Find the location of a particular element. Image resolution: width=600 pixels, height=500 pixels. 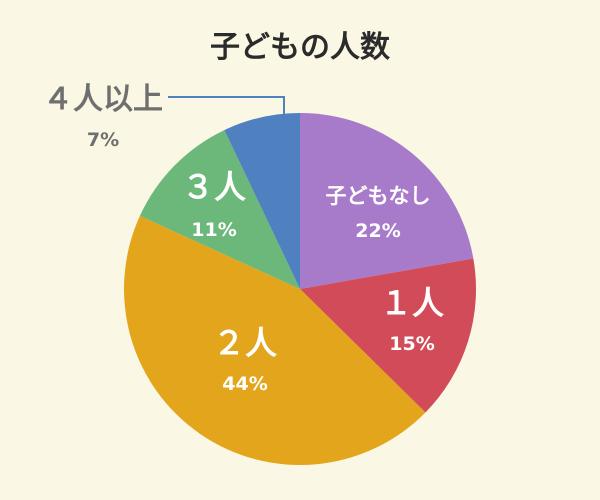

slice-pct-4-plus: 7% is located at coordinates (103, 140).